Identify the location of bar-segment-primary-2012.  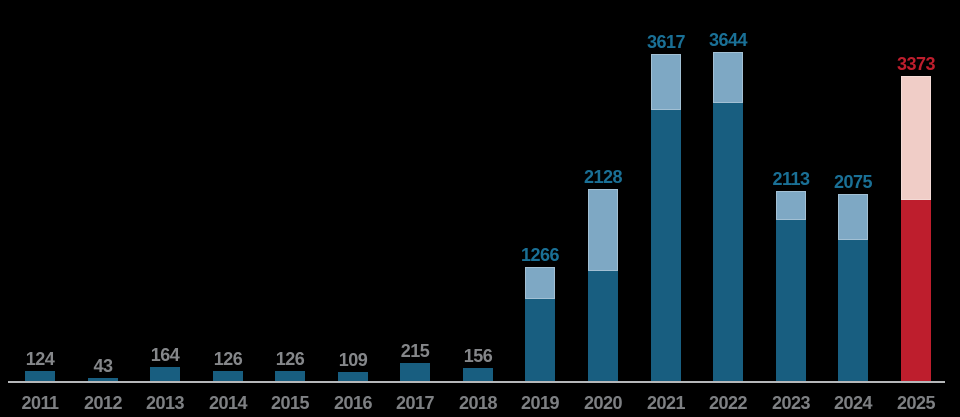
(103, 380).